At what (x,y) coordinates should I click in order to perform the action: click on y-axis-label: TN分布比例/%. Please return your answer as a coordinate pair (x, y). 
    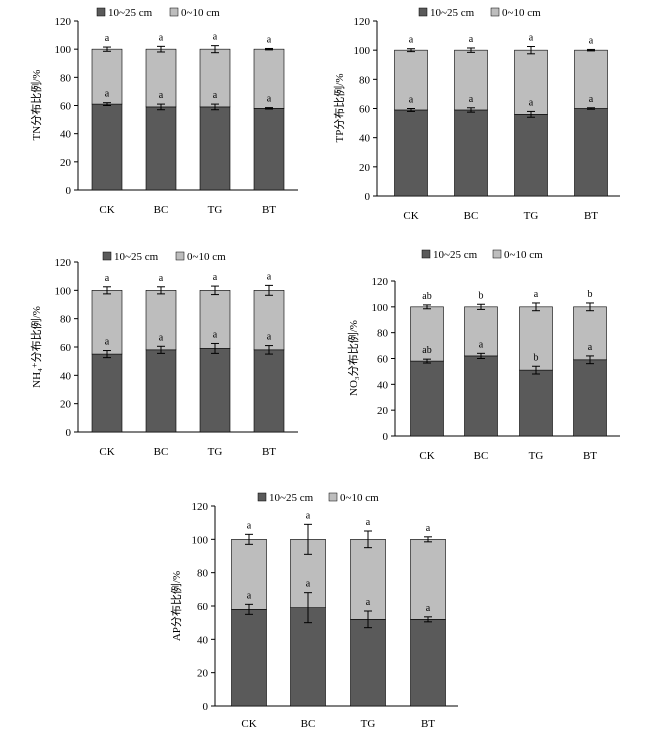
    Looking at the image, I should click on (36, 105).